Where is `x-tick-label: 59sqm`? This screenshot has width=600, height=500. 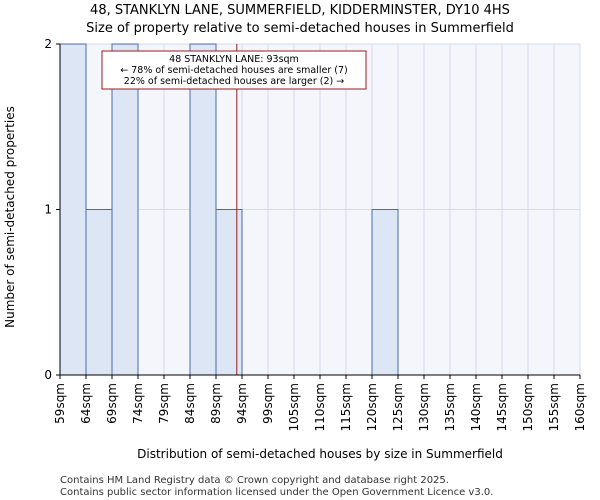
x-tick-label: 59sqm is located at coordinates (60, 403).